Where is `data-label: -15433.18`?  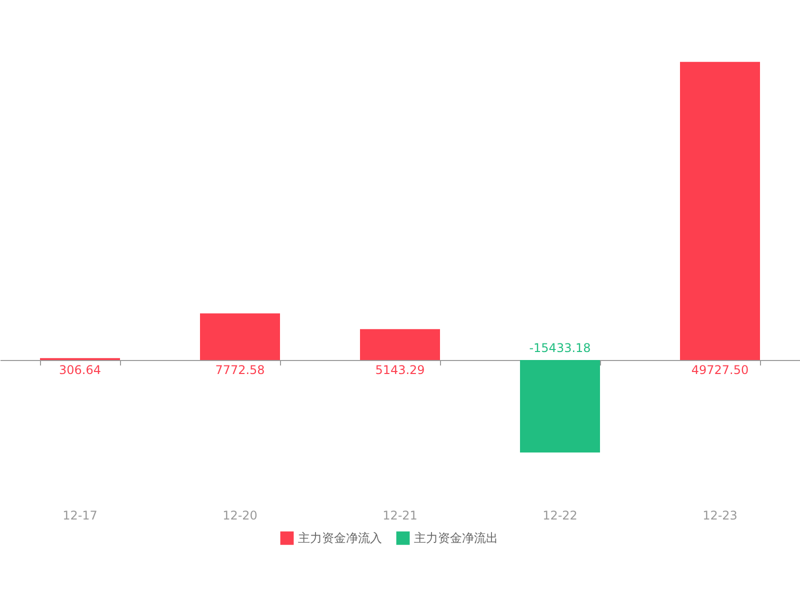 data-label: -15433.18 is located at coordinates (560, 348).